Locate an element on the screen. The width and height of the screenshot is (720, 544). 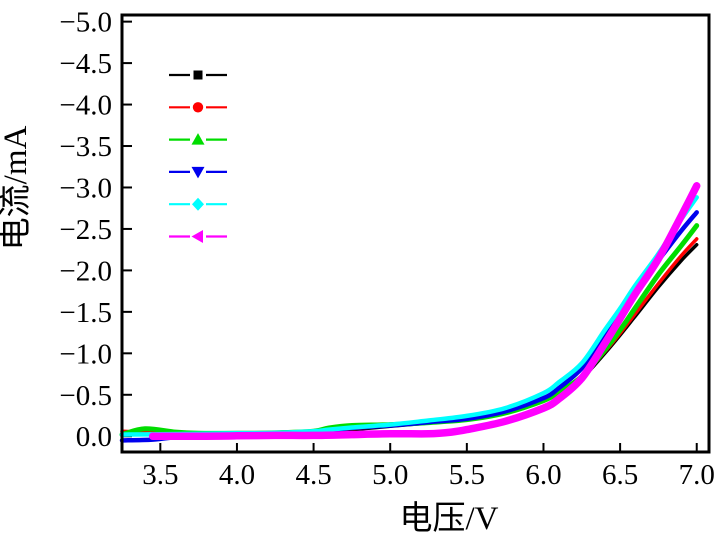
y-tick-label: −0.5 is located at coordinates (85, 396).